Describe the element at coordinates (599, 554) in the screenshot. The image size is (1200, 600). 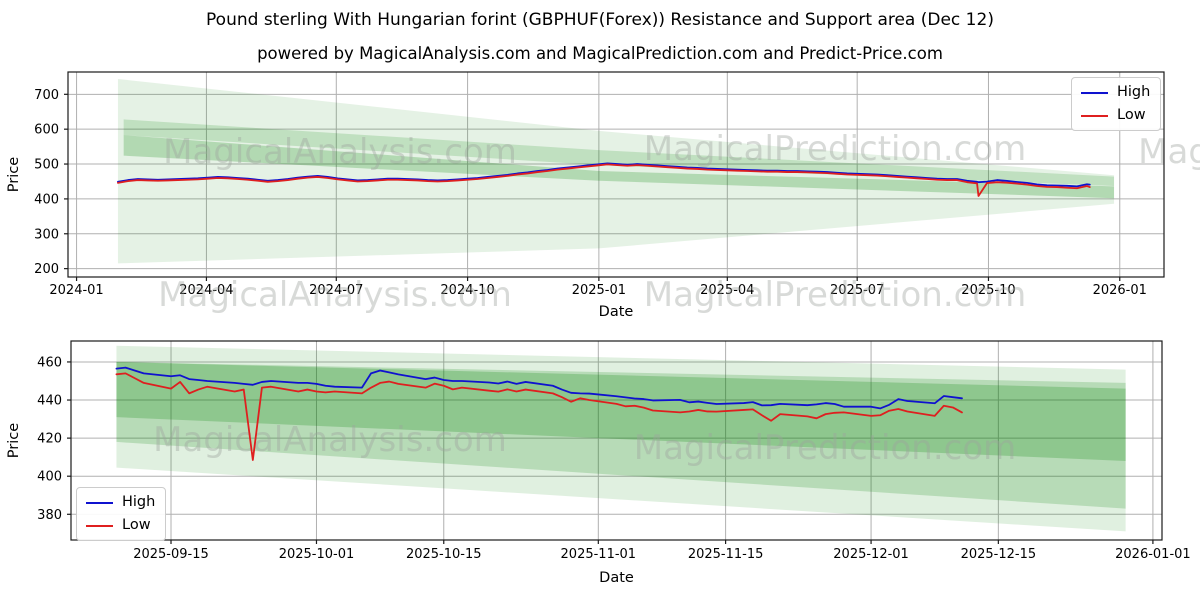
I see `x-tick-label: 2025-11-01` at that location.